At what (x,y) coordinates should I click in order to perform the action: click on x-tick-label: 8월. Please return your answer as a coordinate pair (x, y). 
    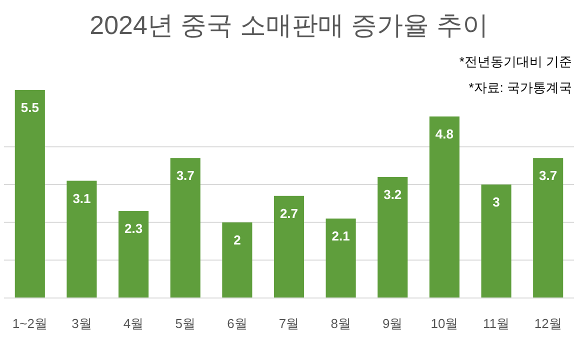
    Looking at the image, I should click on (340, 323).